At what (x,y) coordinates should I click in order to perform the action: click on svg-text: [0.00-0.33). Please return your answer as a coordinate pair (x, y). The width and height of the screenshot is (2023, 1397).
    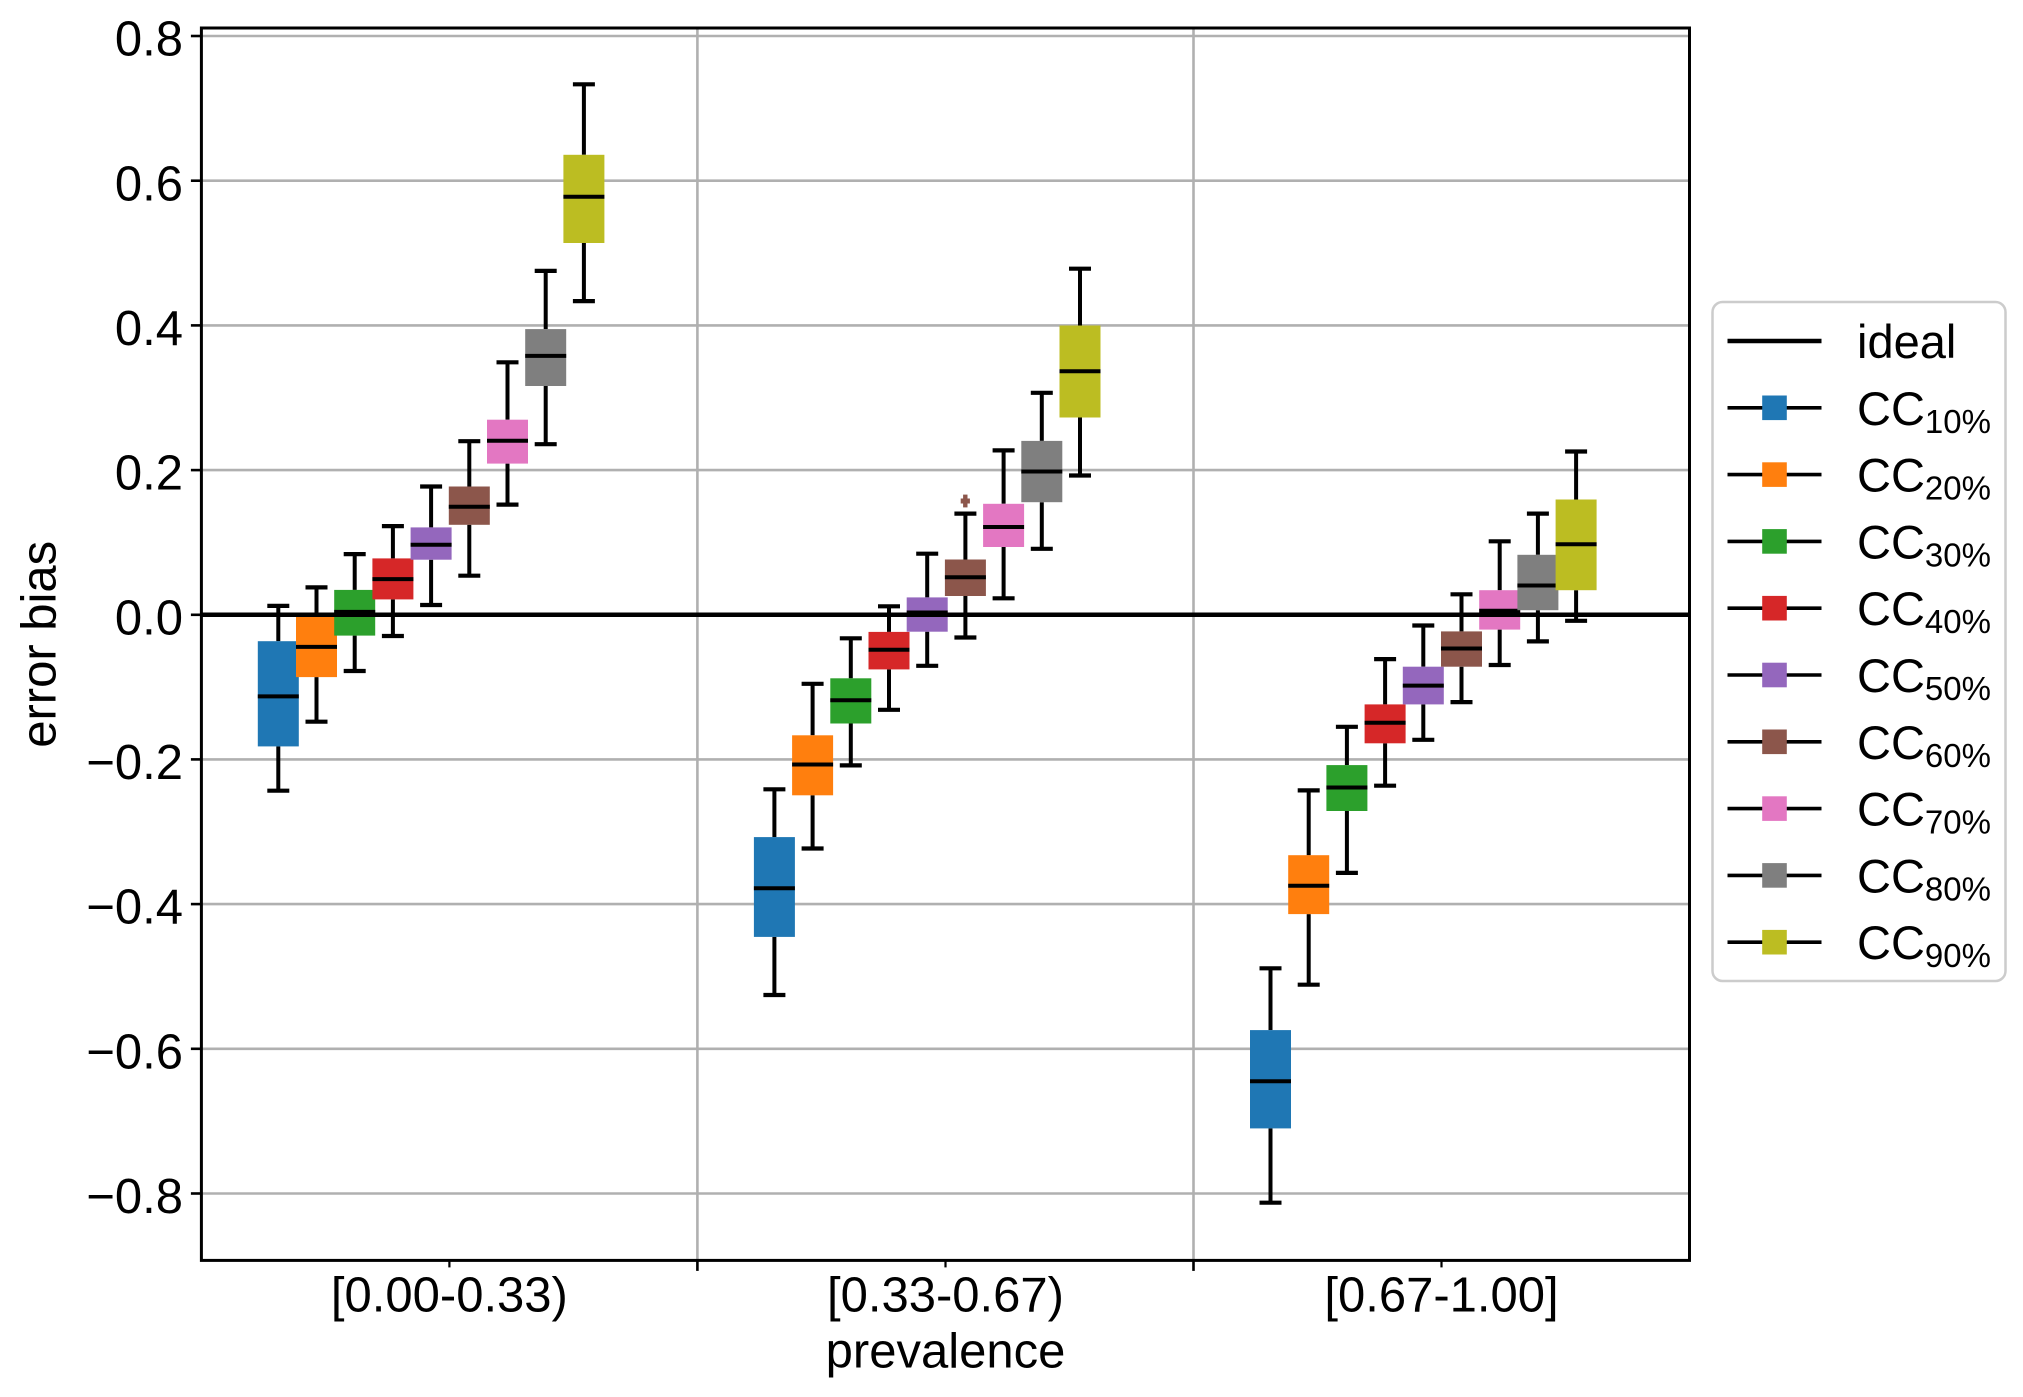
    Looking at the image, I should click on (449, 1295).